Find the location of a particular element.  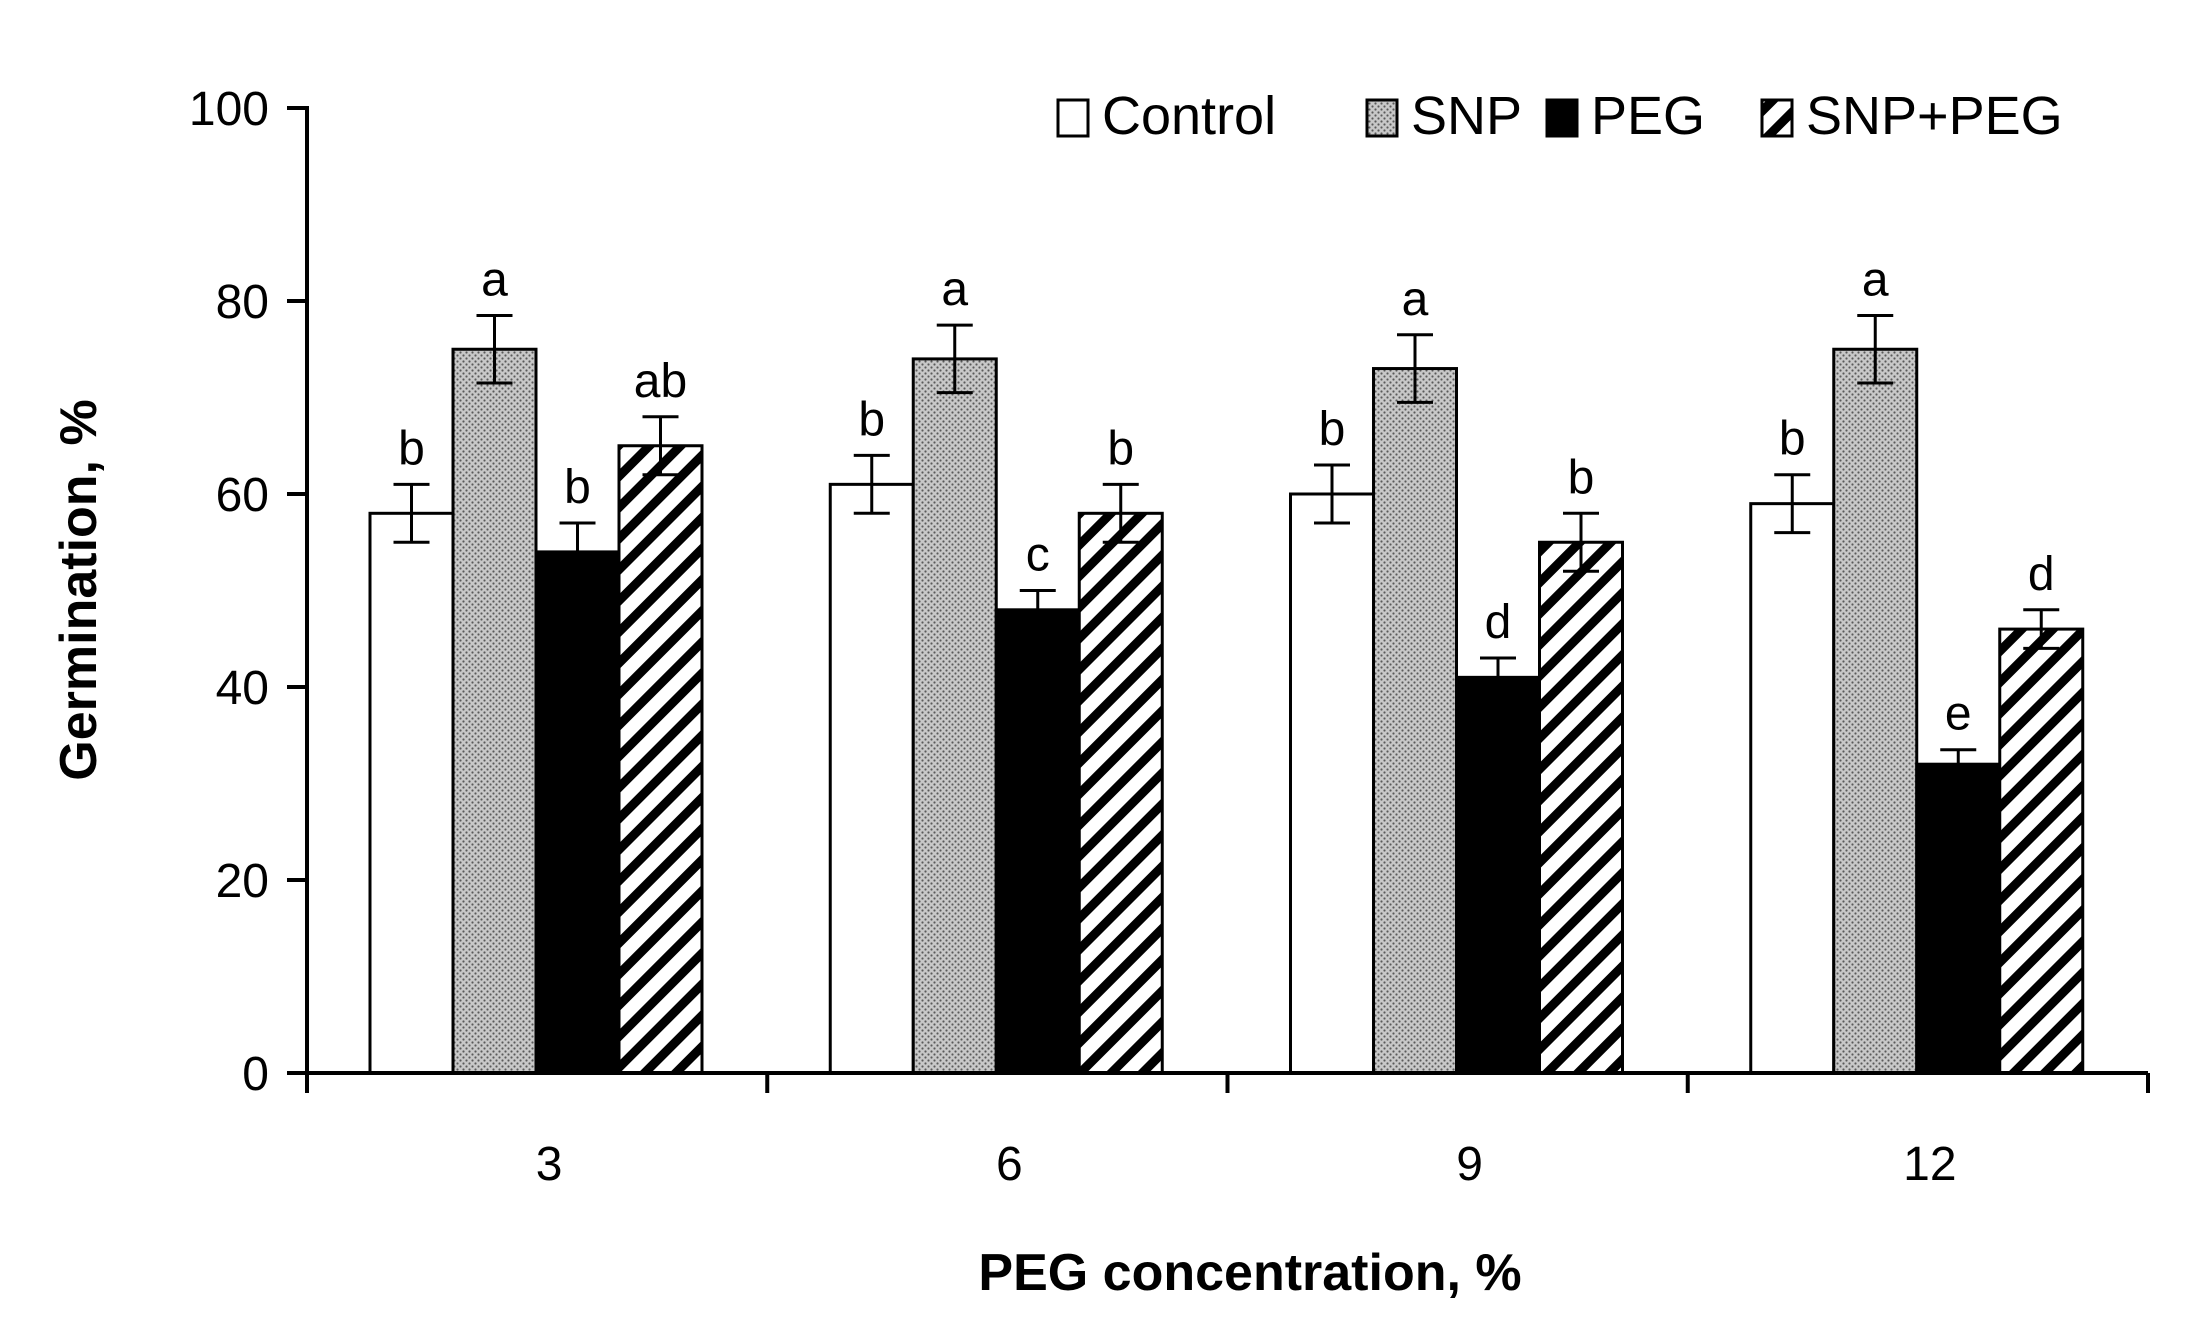

legend-item-snp-peg: SNP+PEG is located at coordinates (1911, 116).